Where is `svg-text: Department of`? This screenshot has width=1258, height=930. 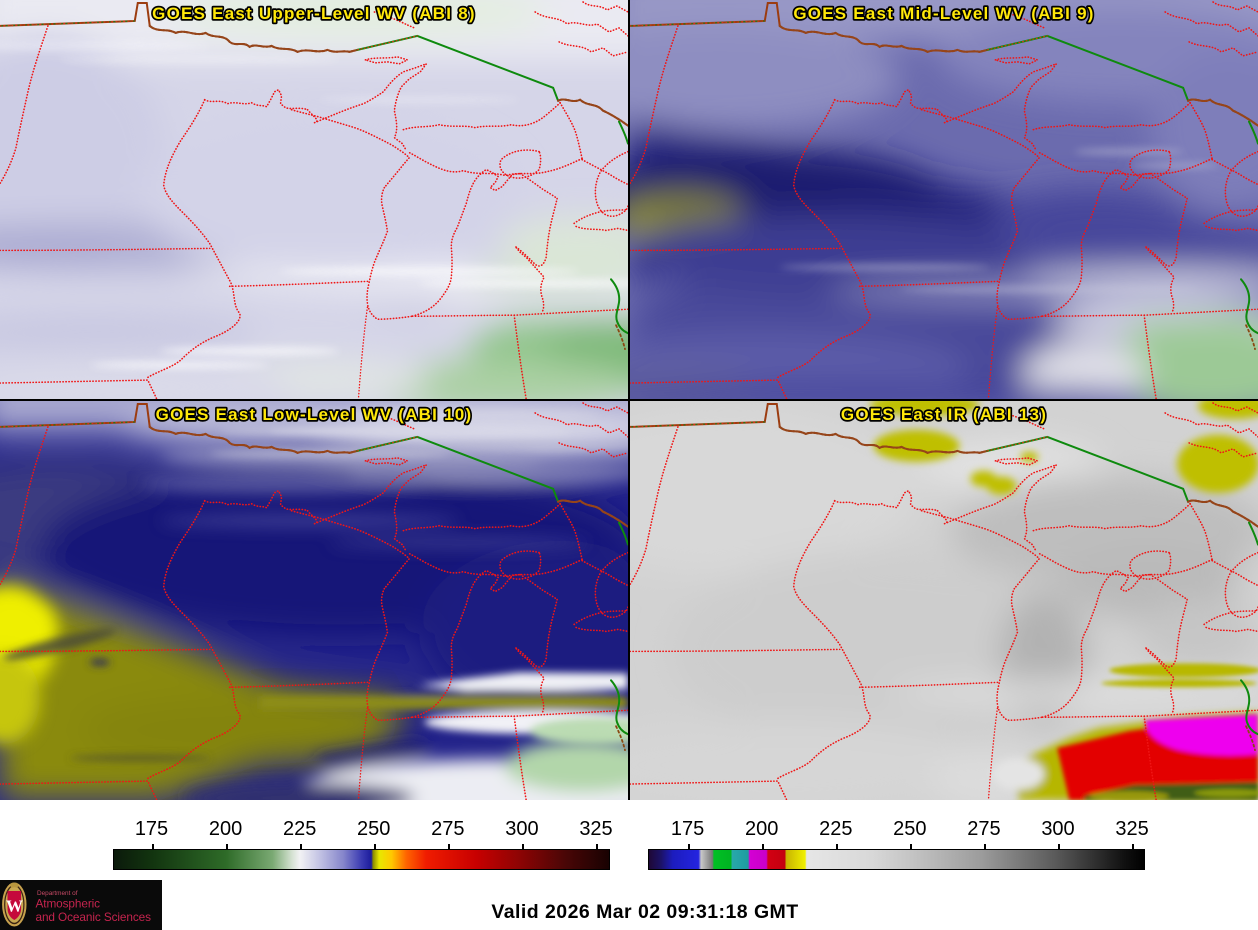
svg-text: Department of is located at coordinates (57, 893).